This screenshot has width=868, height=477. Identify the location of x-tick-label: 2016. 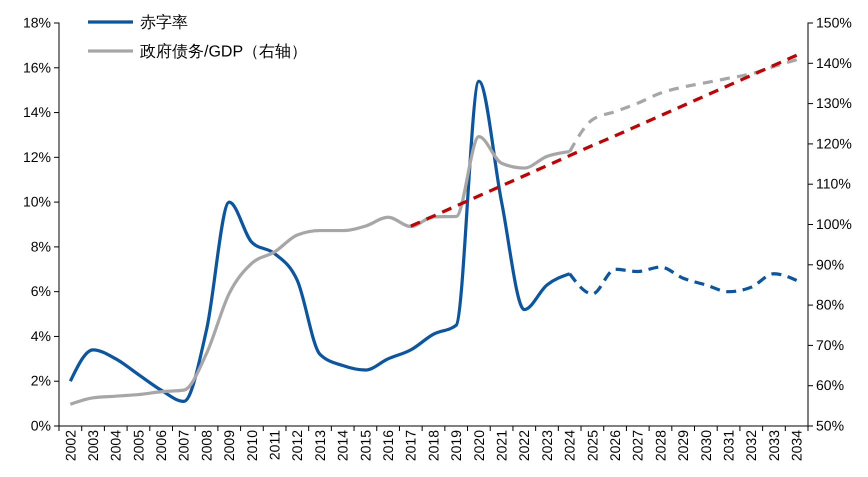
(388, 446).